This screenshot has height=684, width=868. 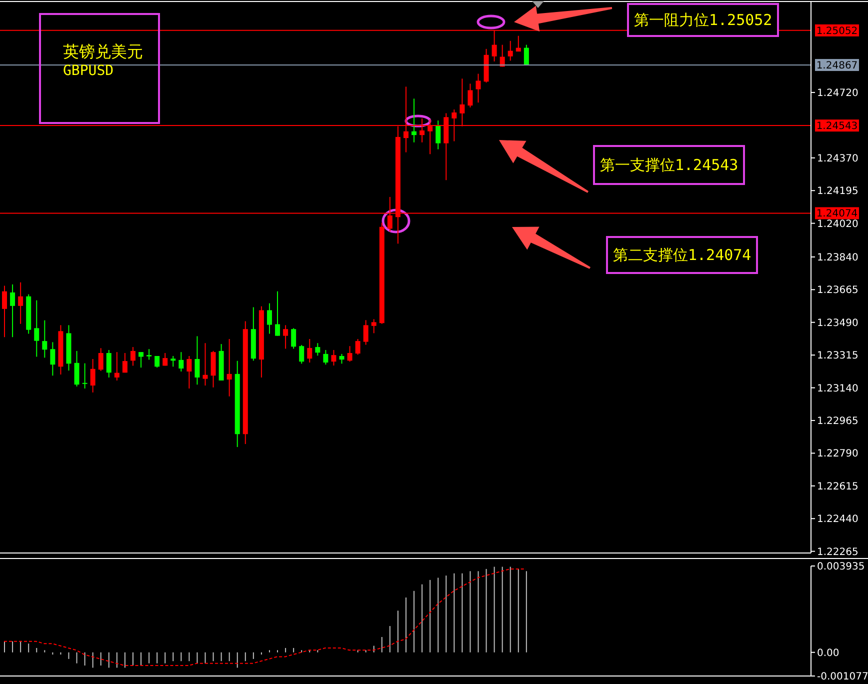 I want to click on ref-line-label: 1.25052, so click(x=837, y=31).